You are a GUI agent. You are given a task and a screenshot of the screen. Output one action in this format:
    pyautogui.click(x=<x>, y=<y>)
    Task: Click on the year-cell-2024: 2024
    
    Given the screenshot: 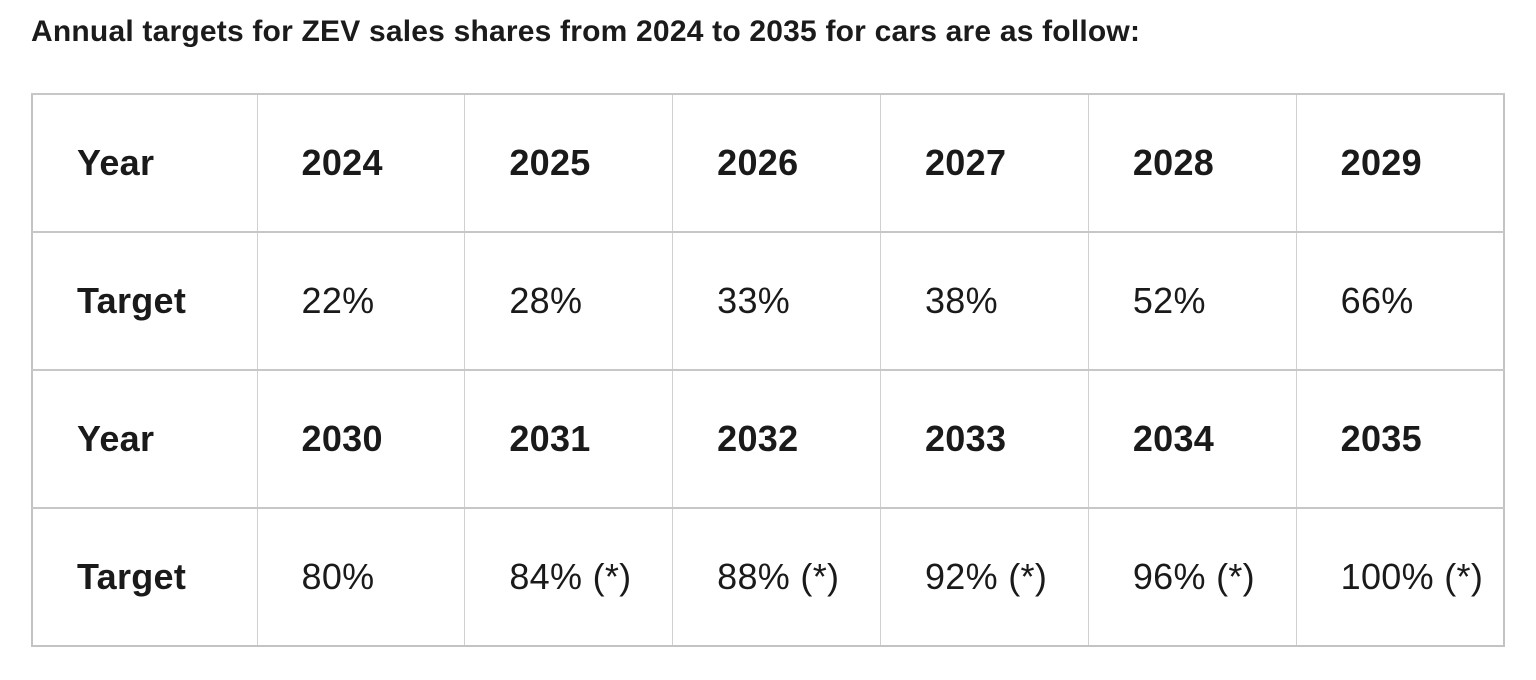 What is the action you would take?
    pyautogui.click(x=360, y=162)
    